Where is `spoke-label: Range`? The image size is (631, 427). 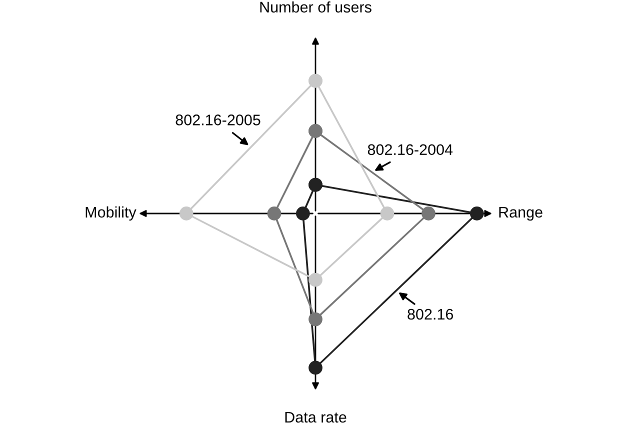 spoke-label: Range is located at coordinates (520, 213).